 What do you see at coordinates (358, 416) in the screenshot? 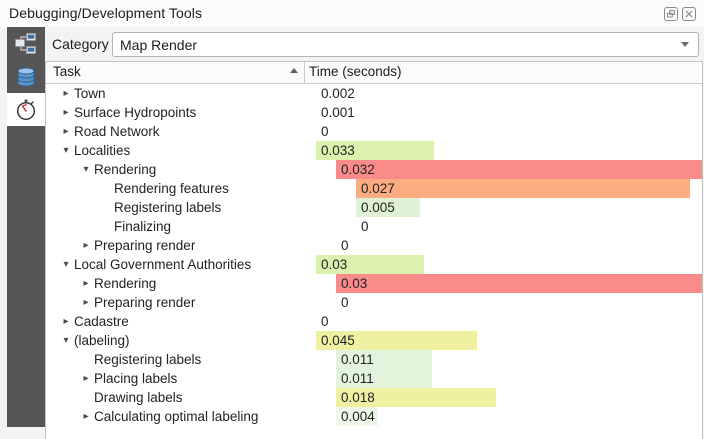
I see `time-value: 0.004` at bounding box center [358, 416].